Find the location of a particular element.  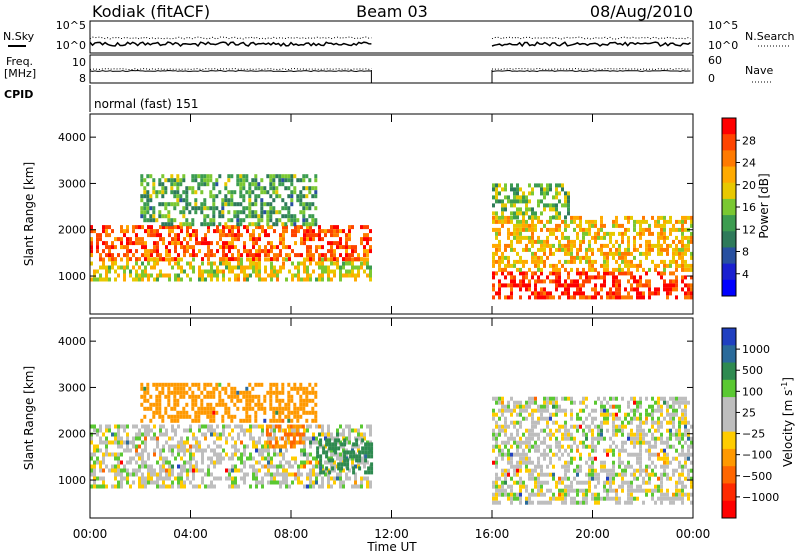

y-tick-label: 3000 is located at coordinates (72, 387).